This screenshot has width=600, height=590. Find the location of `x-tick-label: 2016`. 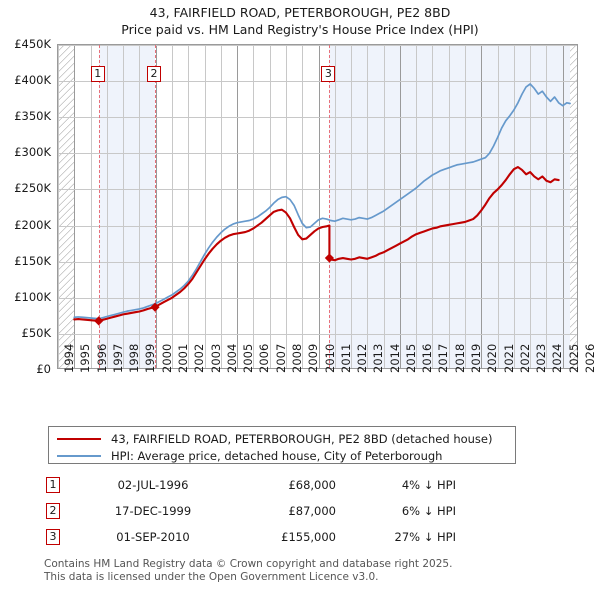

x-tick-label: 2016 is located at coordinates (427, 358).